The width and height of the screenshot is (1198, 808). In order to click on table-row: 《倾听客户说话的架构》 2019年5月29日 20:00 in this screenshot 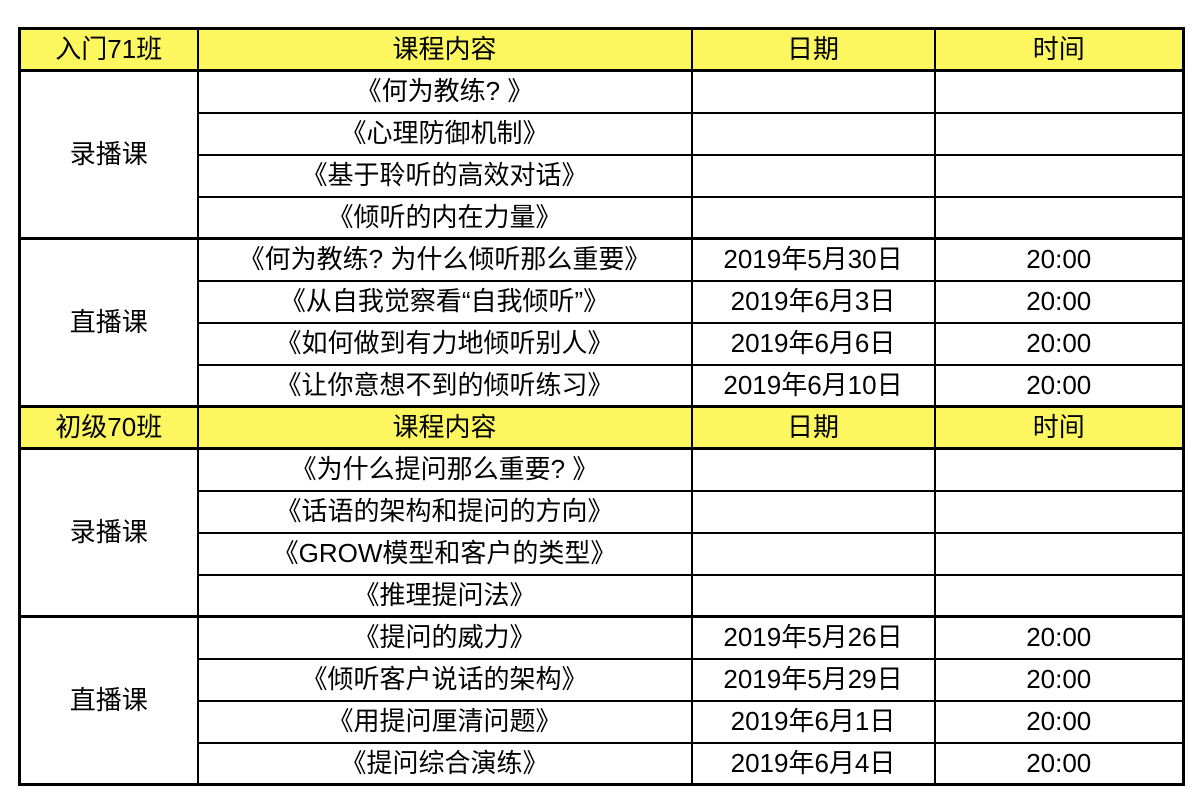, I will do `click(602, 679)`.